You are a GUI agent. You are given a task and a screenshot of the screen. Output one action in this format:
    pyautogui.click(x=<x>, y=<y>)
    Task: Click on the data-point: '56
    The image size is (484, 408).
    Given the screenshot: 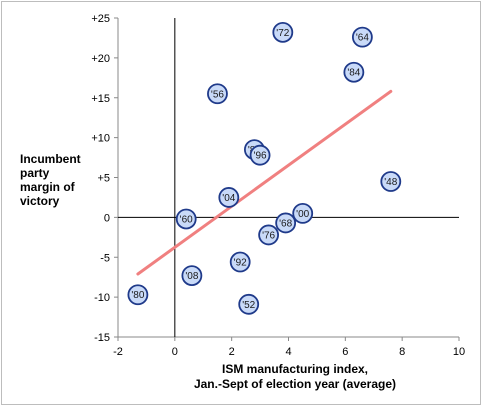 What is the action you would take?
    pyautogui.click(x=217, y=94)
    